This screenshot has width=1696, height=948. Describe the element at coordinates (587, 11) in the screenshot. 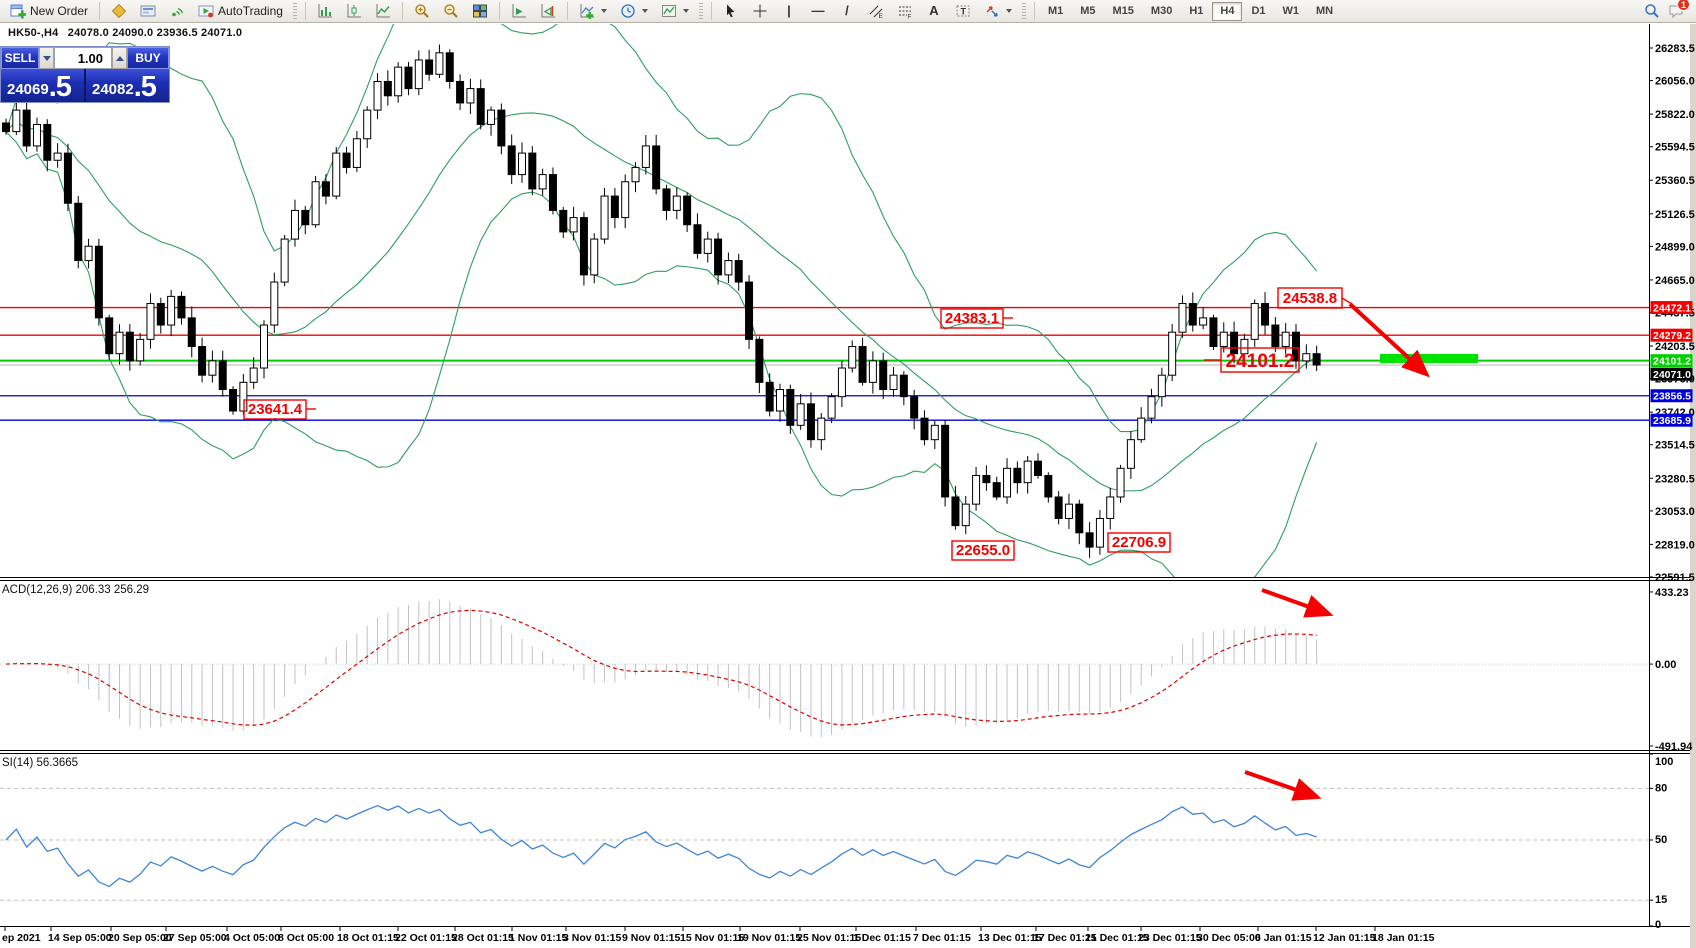

I see `indicators-icon` at that location.